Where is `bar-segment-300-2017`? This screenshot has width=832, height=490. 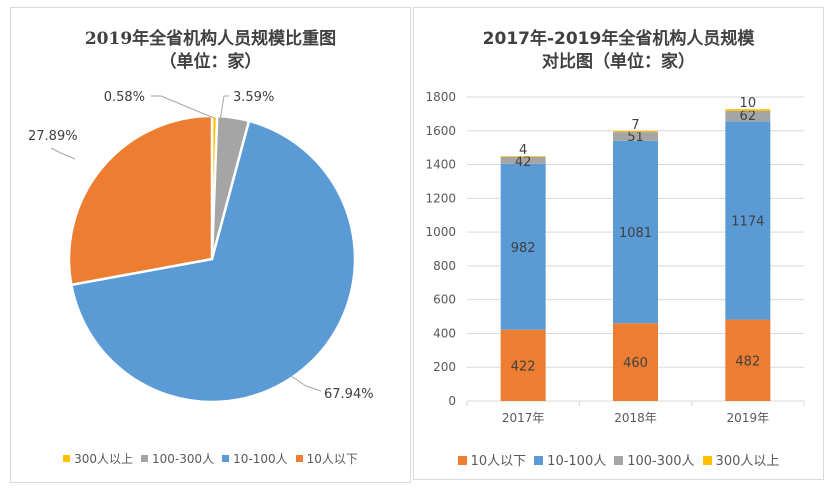 bar-segment-300-2017 is located at coordinates (523, 156).